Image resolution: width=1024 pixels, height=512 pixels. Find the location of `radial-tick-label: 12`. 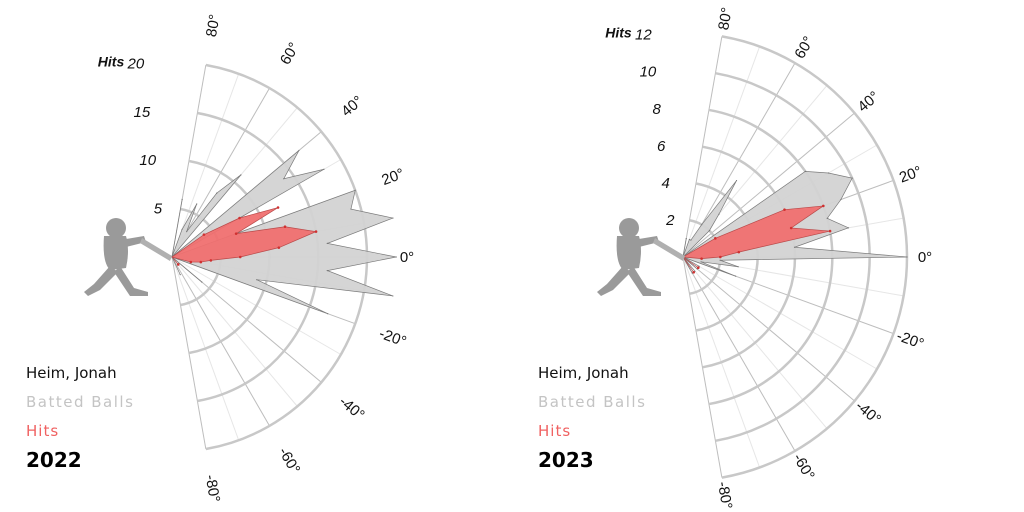

radial-tick-label: 12 is located at coordinates (643, 35).